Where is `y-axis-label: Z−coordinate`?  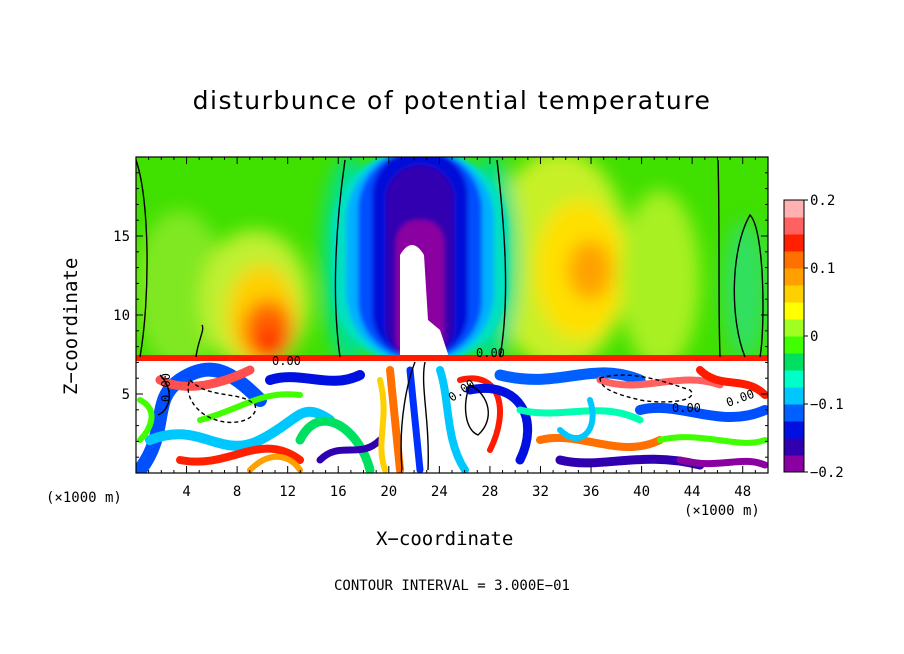
y-axis-label: Z−coordinate is located at coordinates (71, 326).